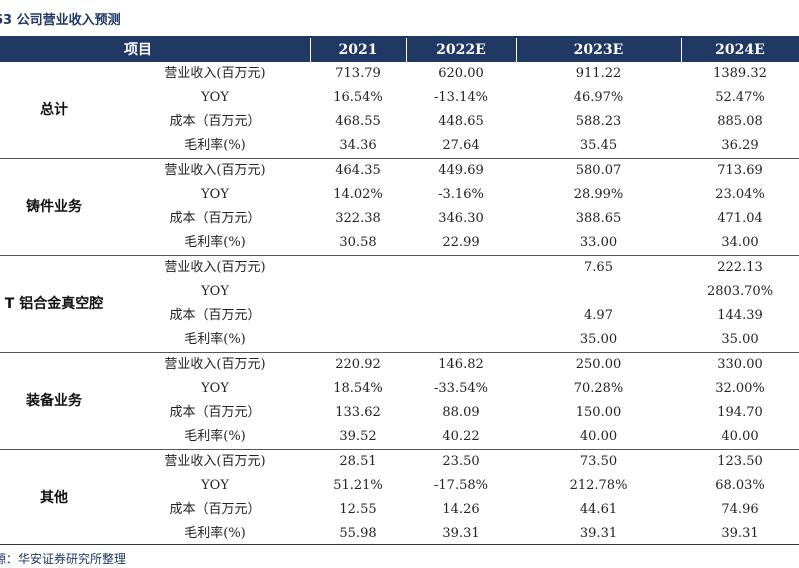  I want to click on value-cell: 449.69, so click(461, 170).